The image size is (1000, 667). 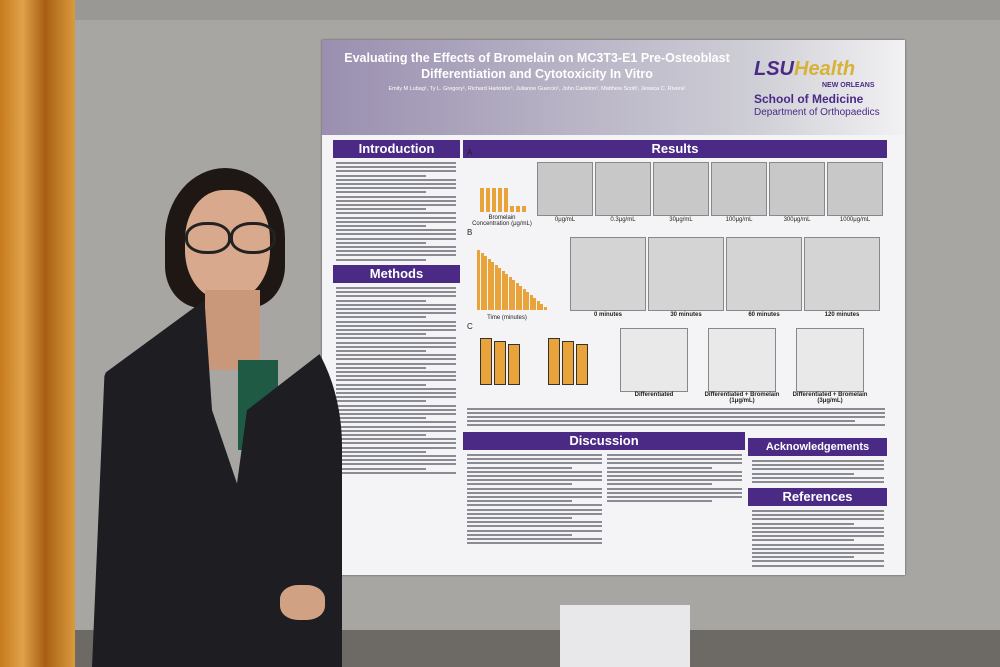 I want to click on image-label: 0 minutes, so click(x=607, y=315).